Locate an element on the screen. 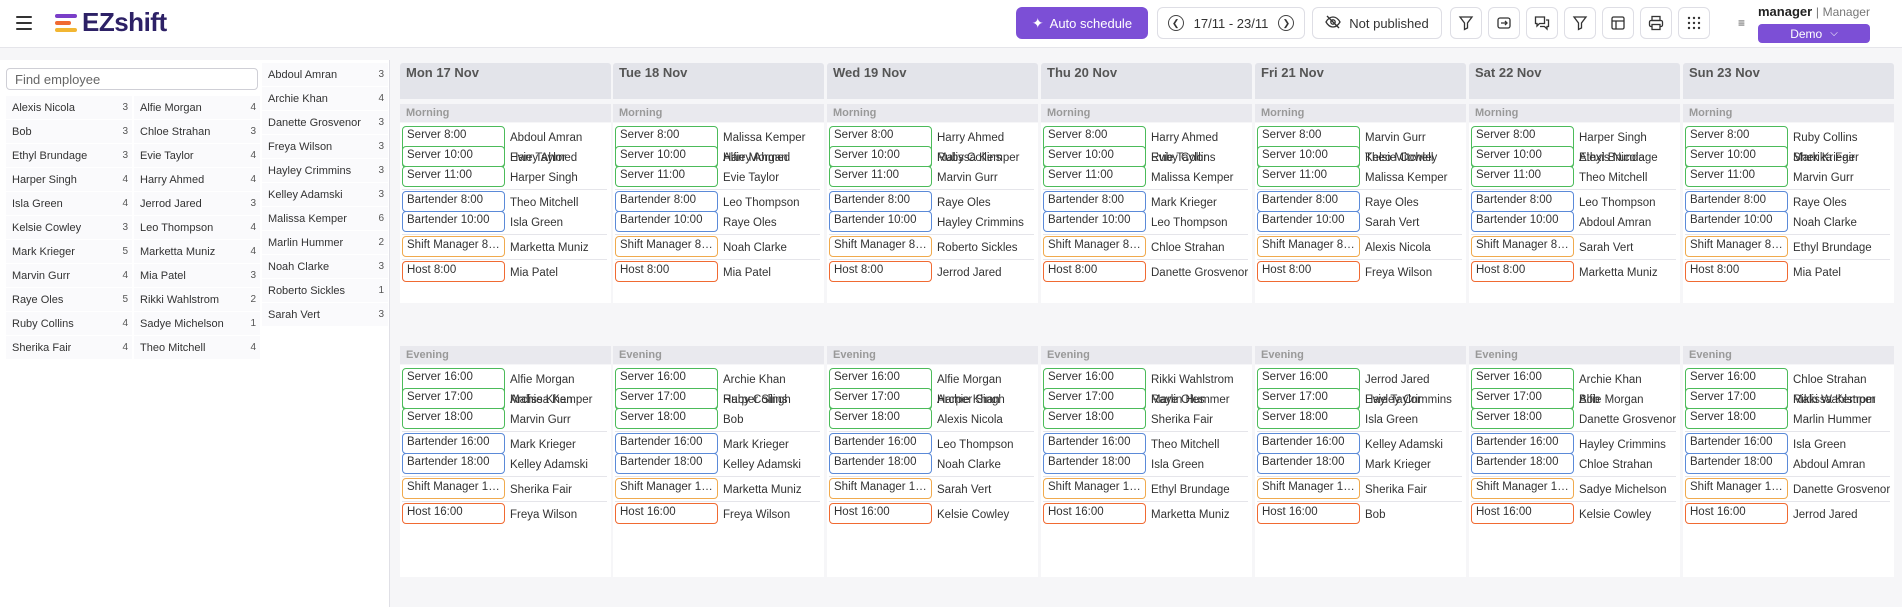  employee-item: Raye Oles 5 is located at coordinates (69, 300).